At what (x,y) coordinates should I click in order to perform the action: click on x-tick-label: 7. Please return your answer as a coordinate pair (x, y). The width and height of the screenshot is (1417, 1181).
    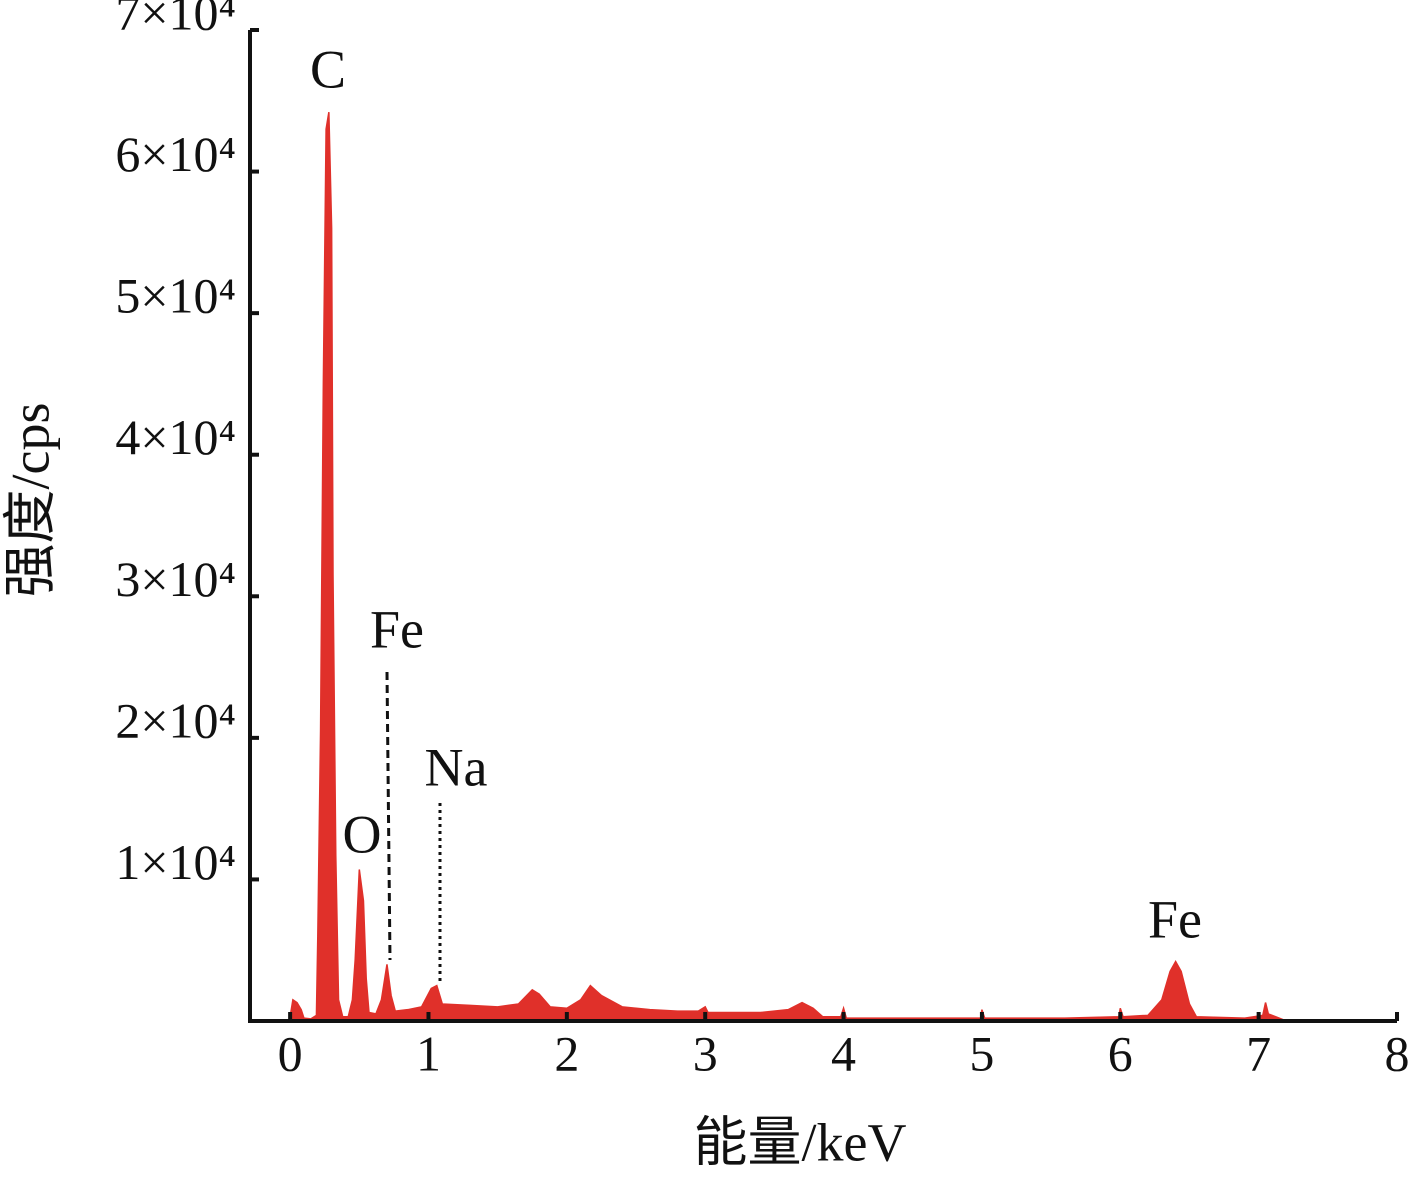
    Looking at the image, I should click on (1258, 1053).